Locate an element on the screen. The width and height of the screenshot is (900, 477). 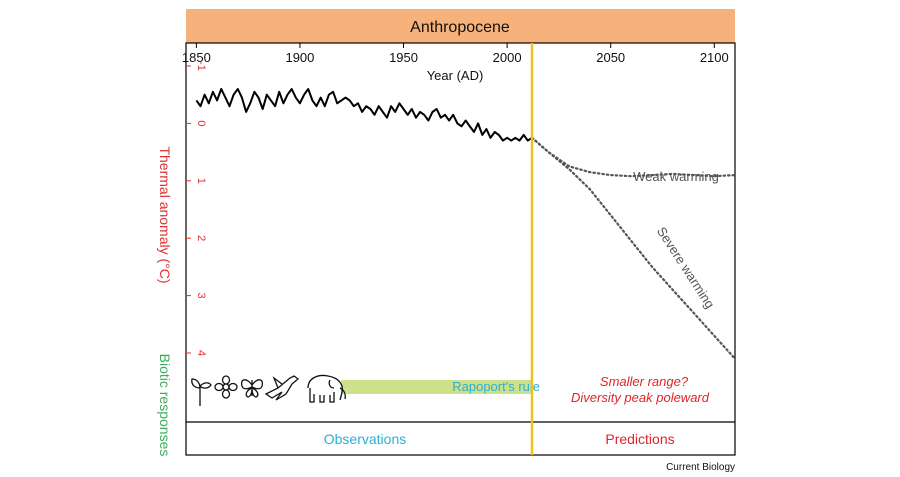
prediction-line-1: Smaller range? is located at coordinates (644, 381).